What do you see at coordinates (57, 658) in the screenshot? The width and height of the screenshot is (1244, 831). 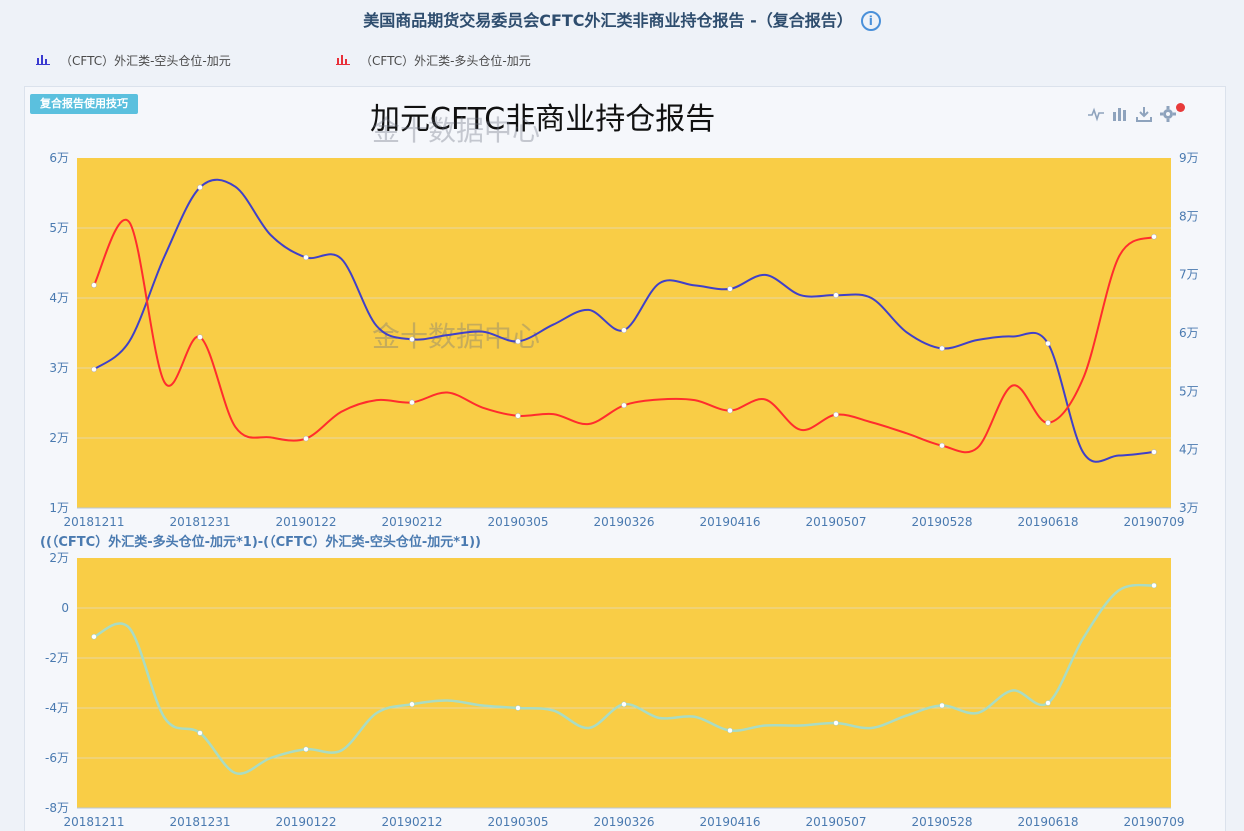 I see `y-tick-label: -2万` at bounding box center [57, 658].